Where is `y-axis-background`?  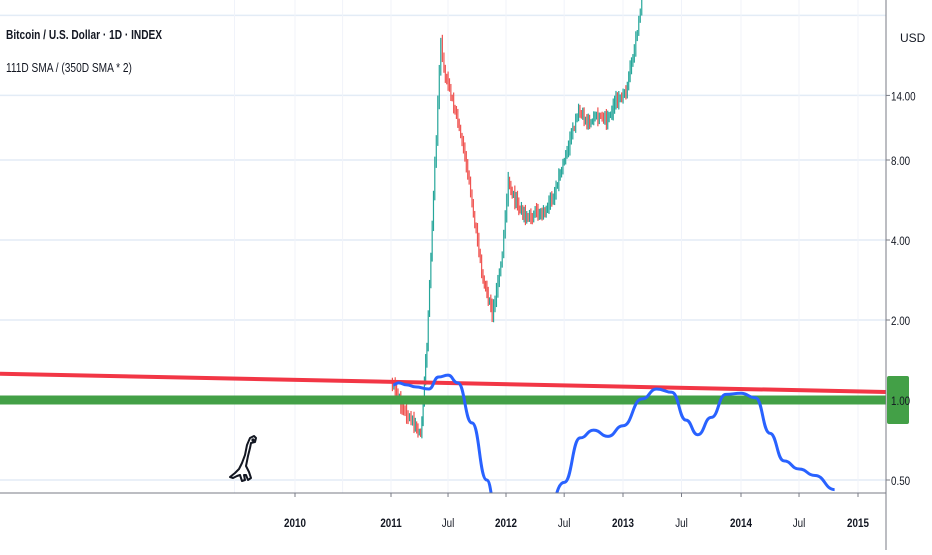 y-axis-background is located at coordinates (909, 275).